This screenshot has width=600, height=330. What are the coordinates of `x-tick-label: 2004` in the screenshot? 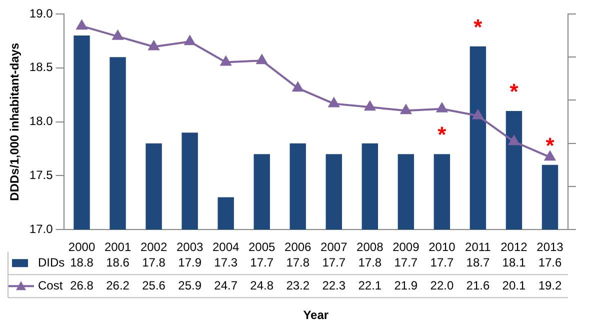 It's located at (226, 247).